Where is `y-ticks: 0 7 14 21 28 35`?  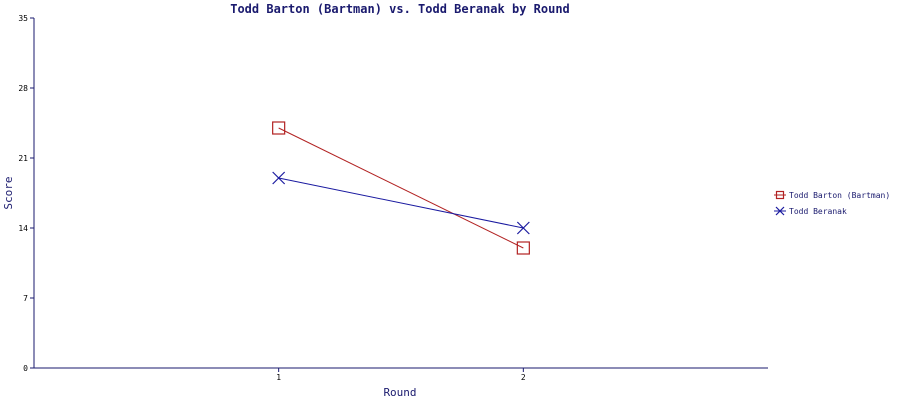
y-ticks: 0 7 14 21 28 35 is located at coordinates (26, 193).